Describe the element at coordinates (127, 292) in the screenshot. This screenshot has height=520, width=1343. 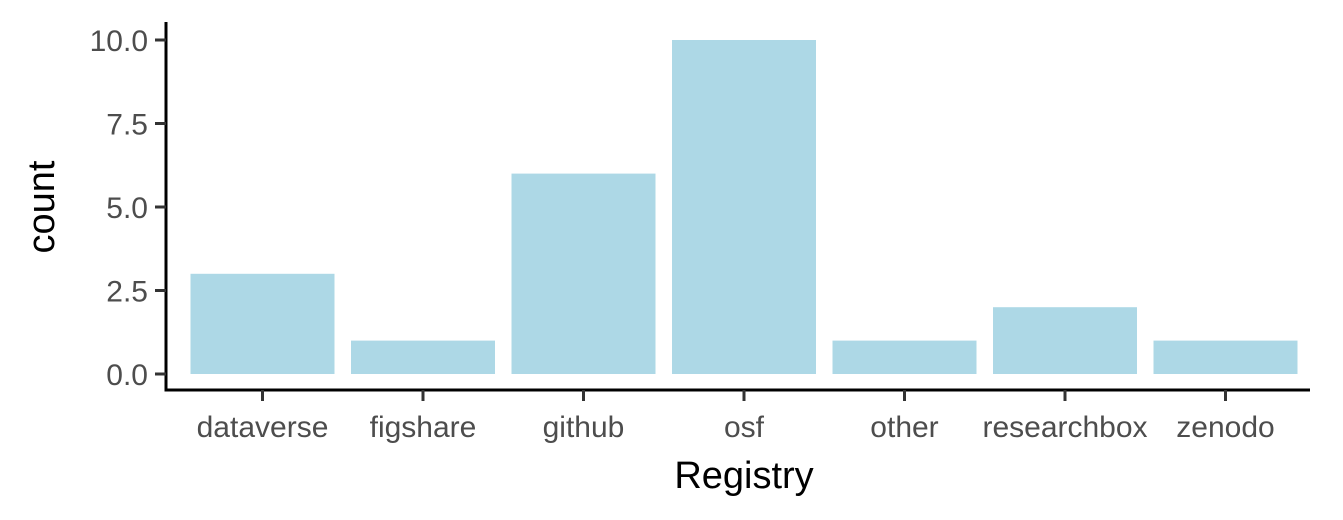
I see `y-tick-label-1: 2.5` at that location.